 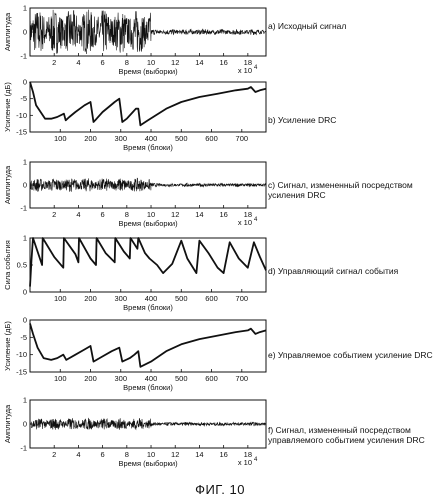 I want to click on x-tick-label-a: 14, so click(x=199, y=62).